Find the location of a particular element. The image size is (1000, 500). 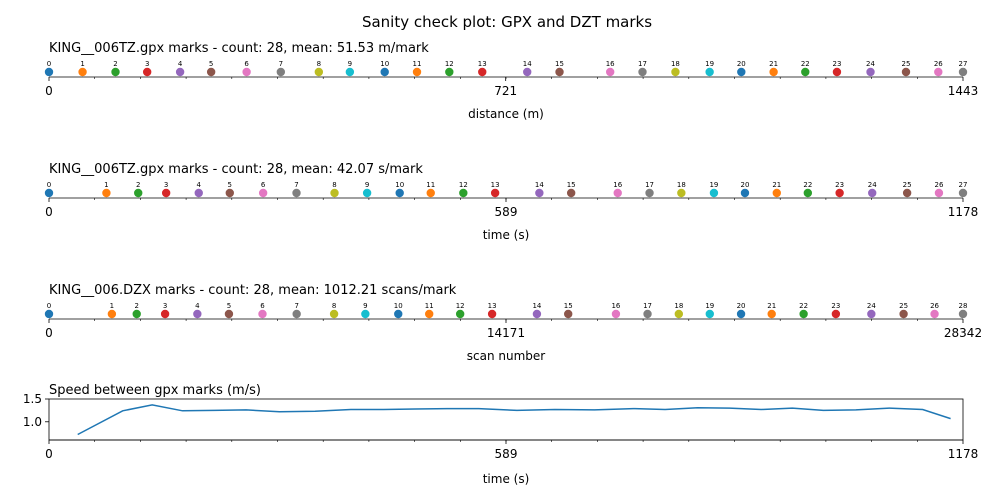

mark-label: 9 is located at coordinates (365, 306).